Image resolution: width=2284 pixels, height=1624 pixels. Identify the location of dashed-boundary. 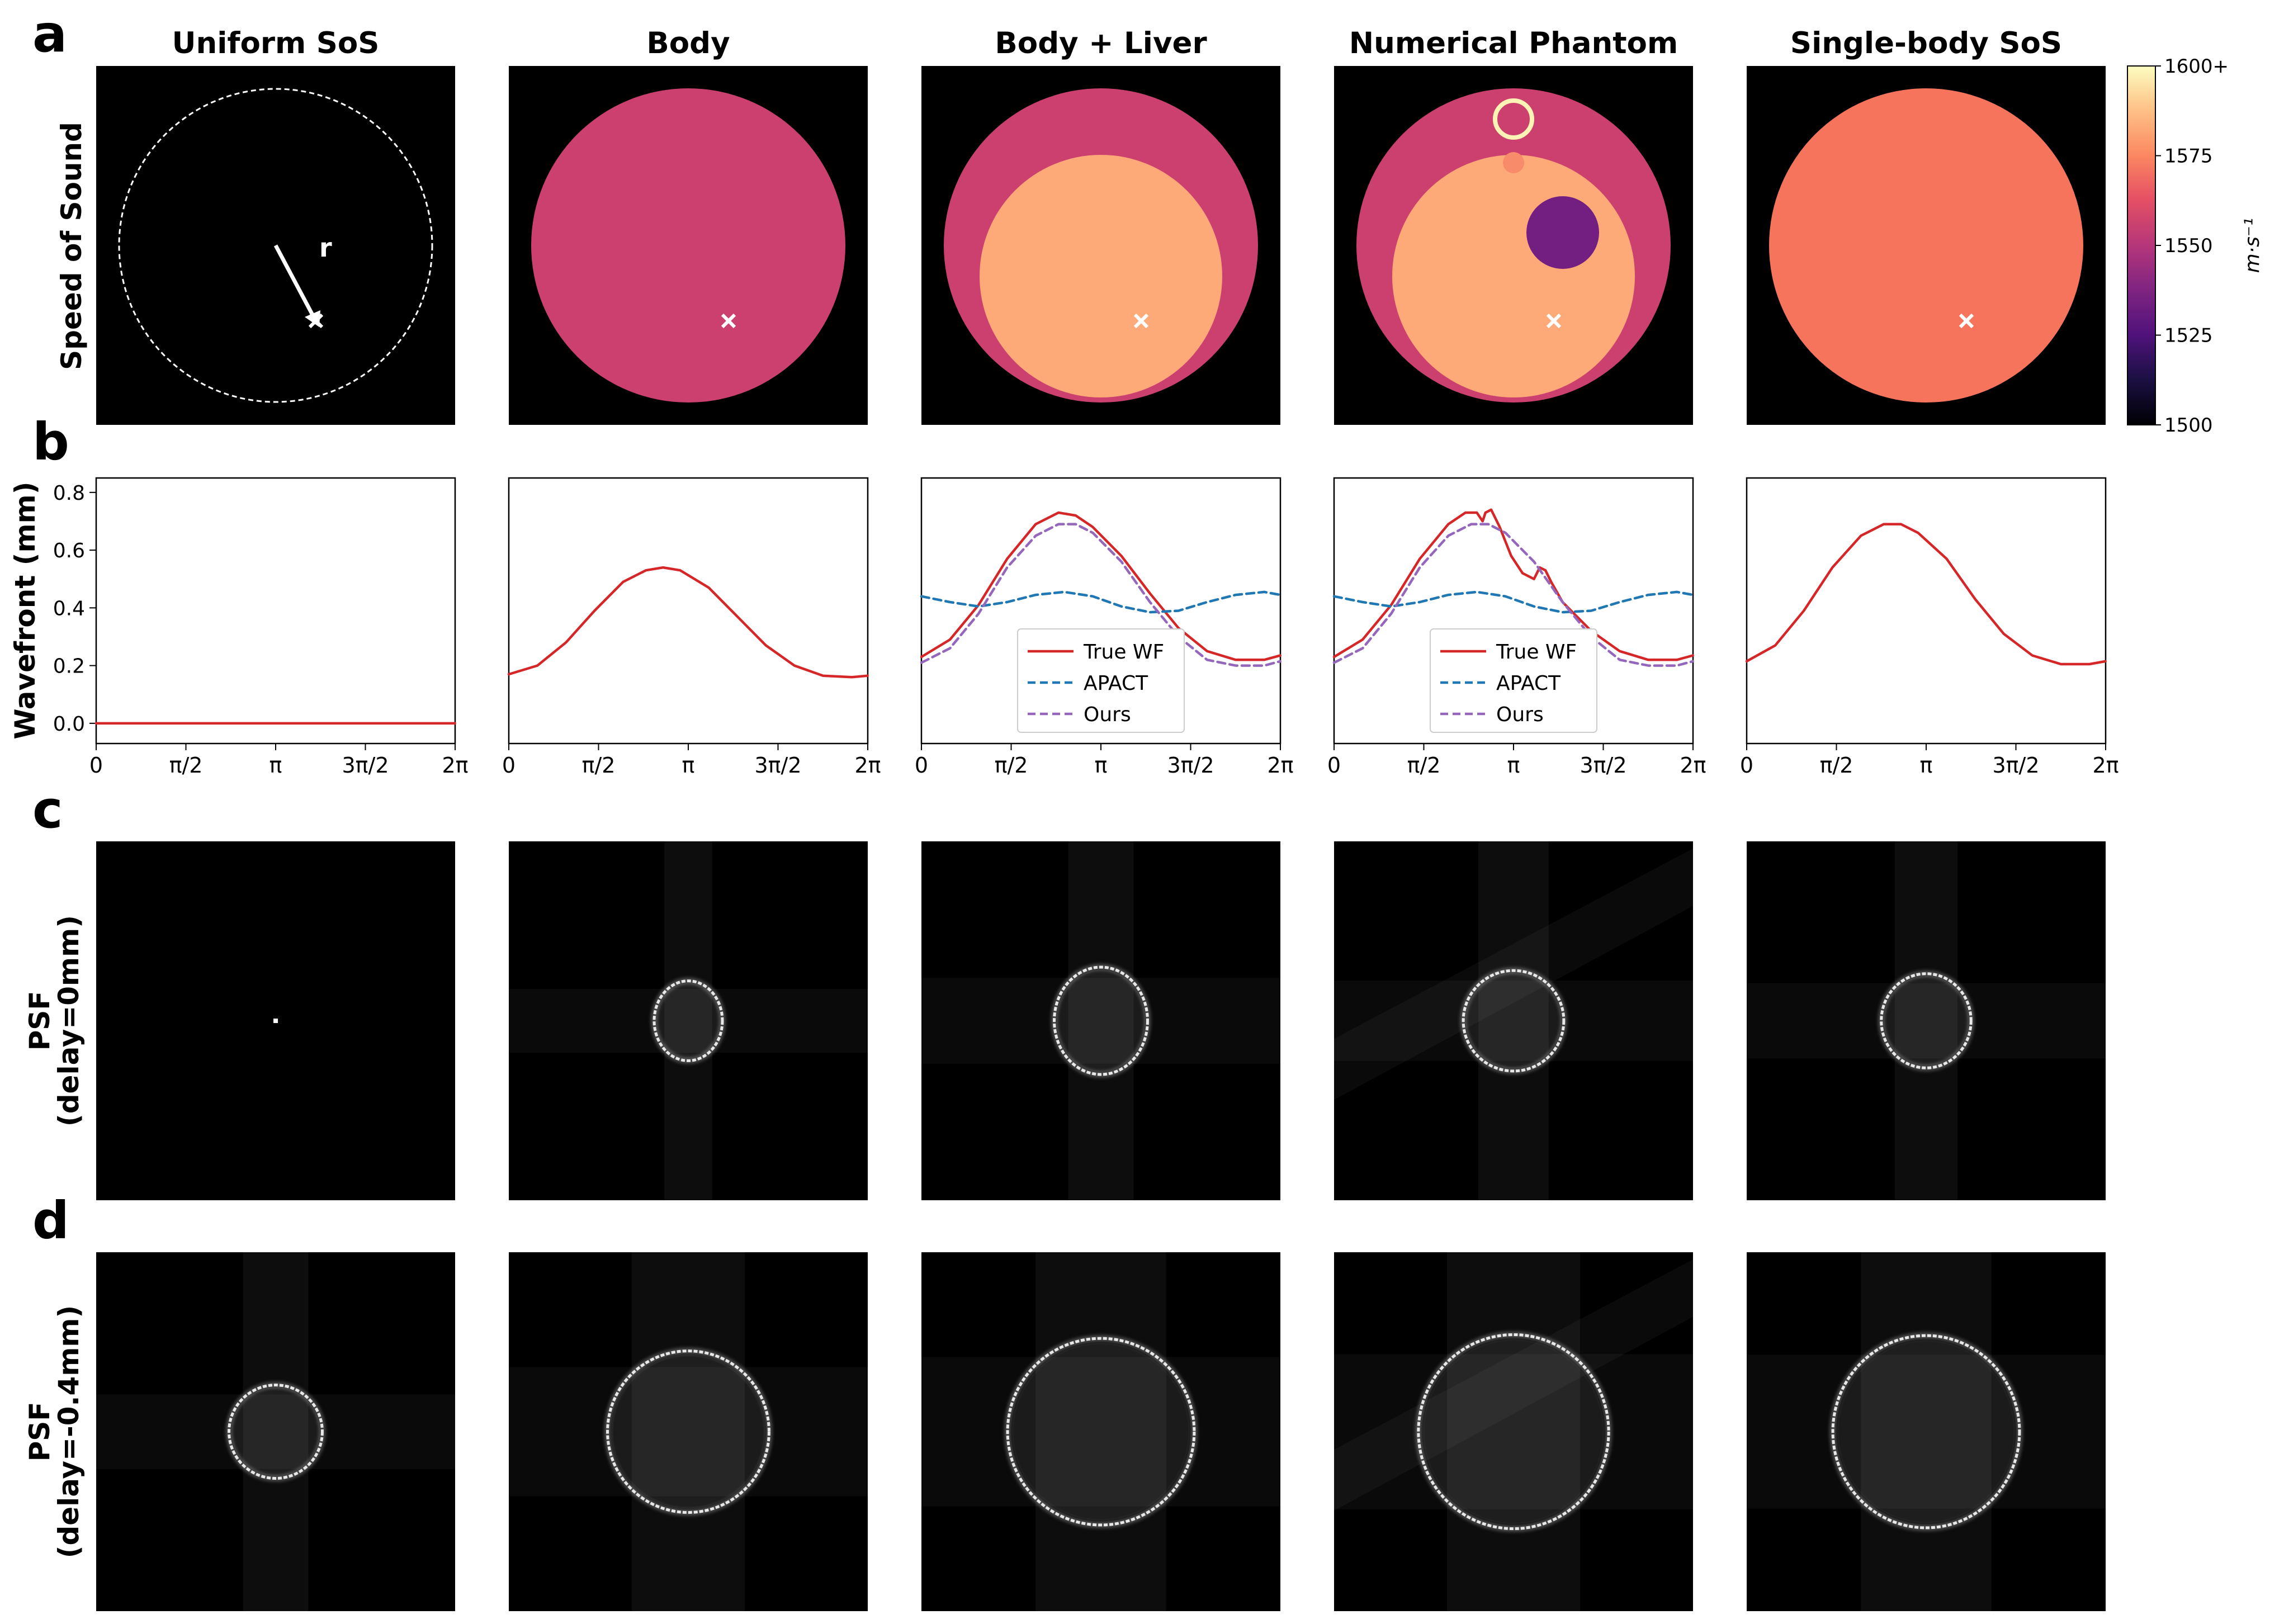
(275, 245).